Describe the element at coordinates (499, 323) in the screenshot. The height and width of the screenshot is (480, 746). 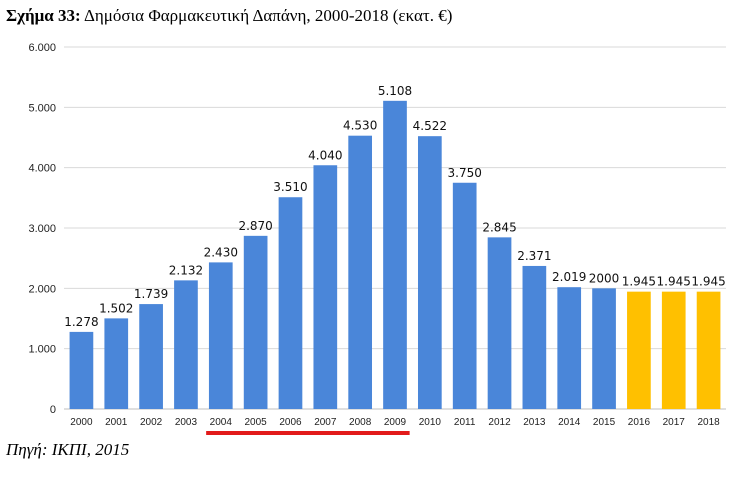
I see `bar-2012` at that location.